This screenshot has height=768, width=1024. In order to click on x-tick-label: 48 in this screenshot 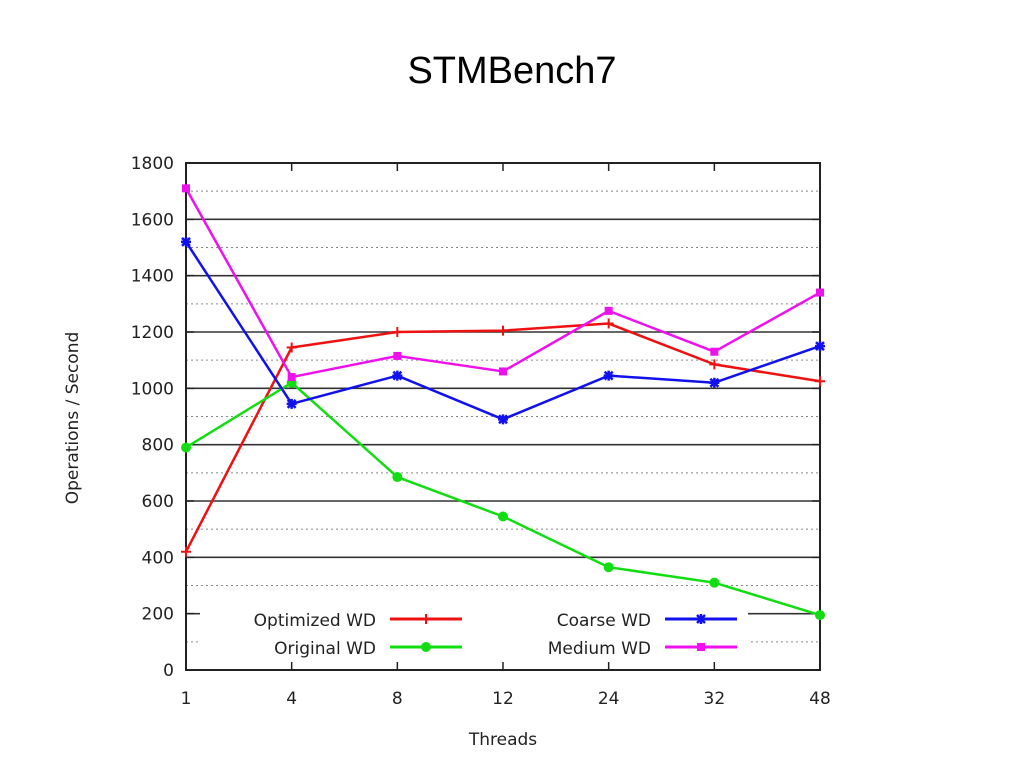, I will do `click(820, 699)`.